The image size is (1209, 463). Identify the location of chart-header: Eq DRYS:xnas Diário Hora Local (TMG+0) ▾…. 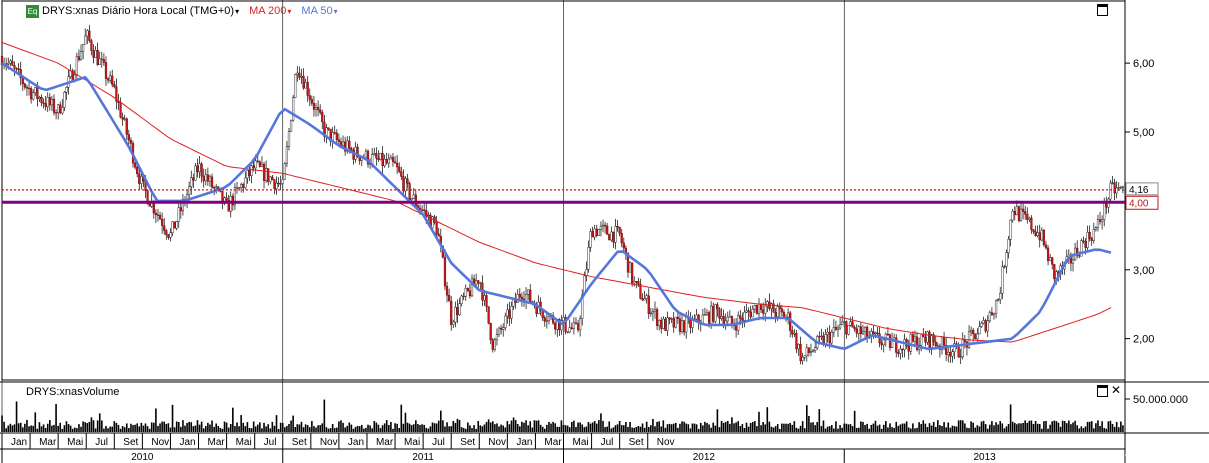
(187, 11).